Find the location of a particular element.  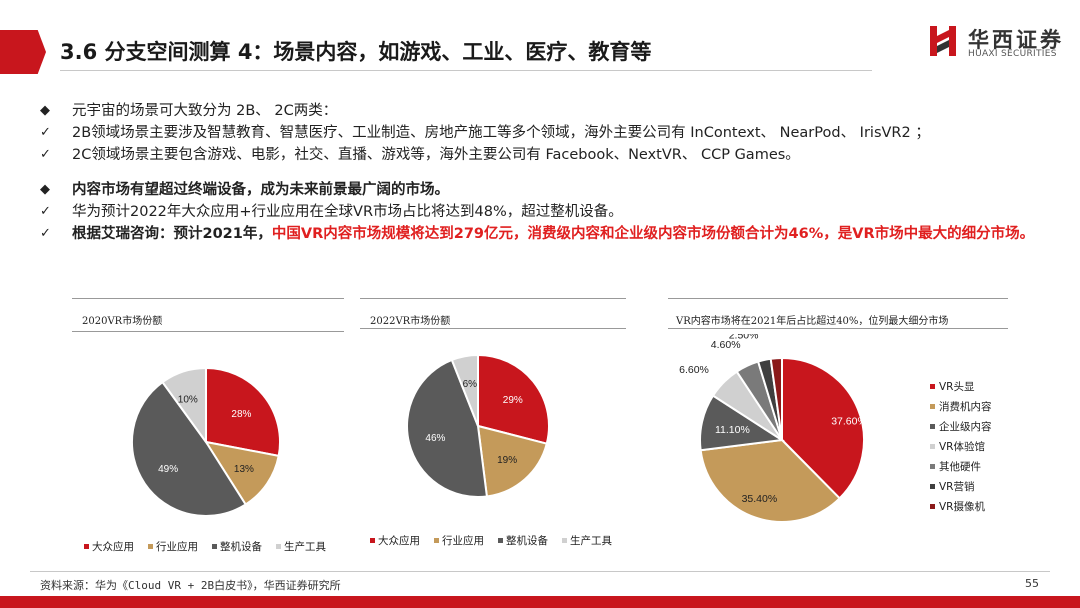

source-note: 资料来源：华为《Cloud VR + 2B白皮书》，华西证券研究所 is located at coordinates (190, 585).